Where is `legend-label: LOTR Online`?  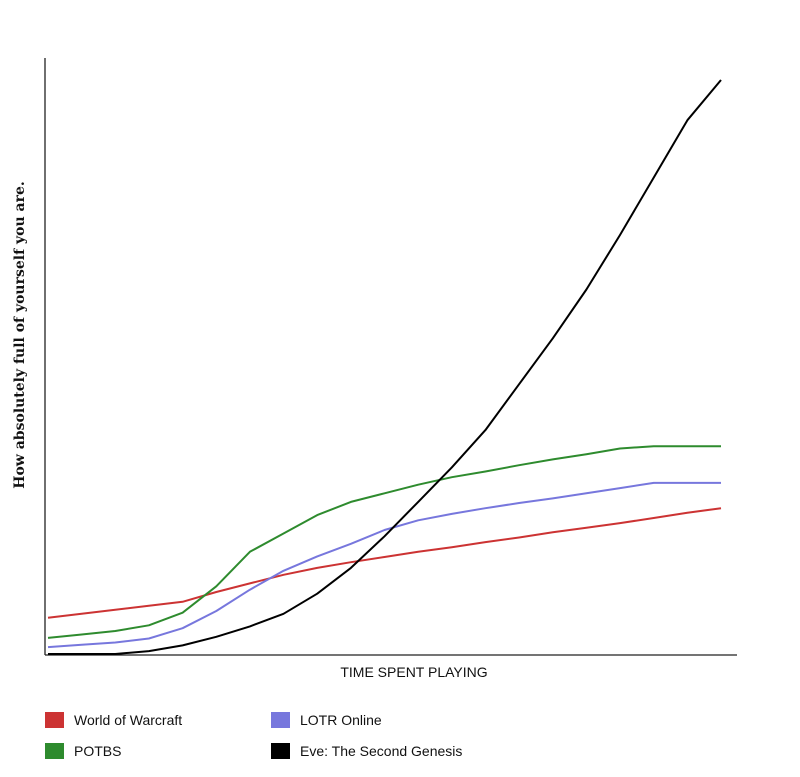 legend-label: LOTR Online is located at coordinates (341, 720).